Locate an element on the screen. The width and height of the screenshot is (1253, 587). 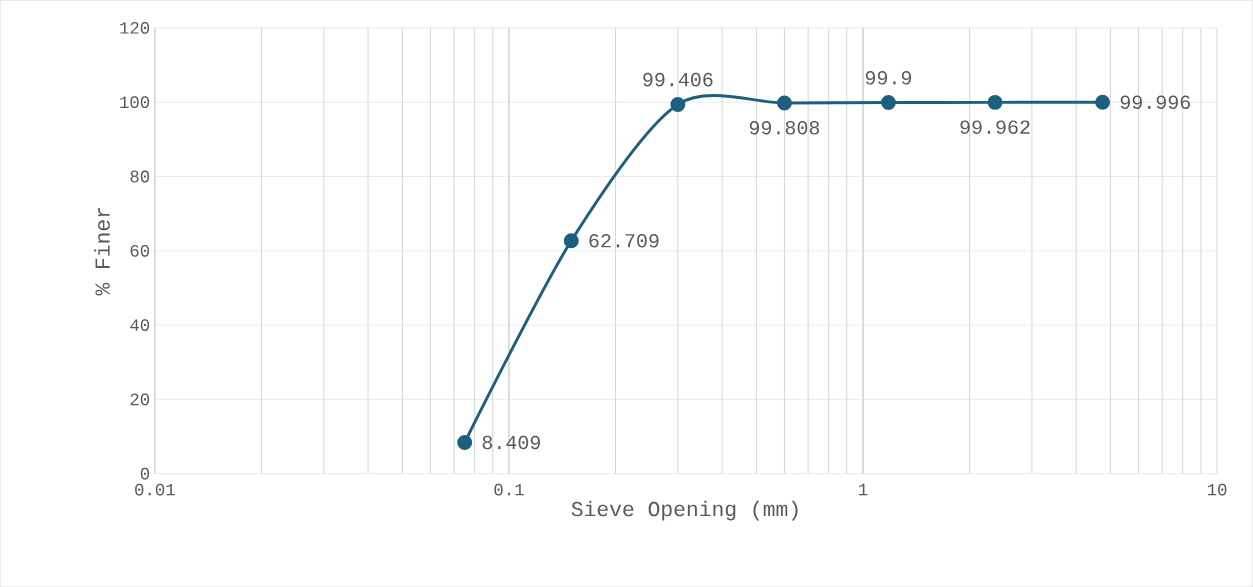
y-tick-label: 60 is located at coordinates (140, 250).